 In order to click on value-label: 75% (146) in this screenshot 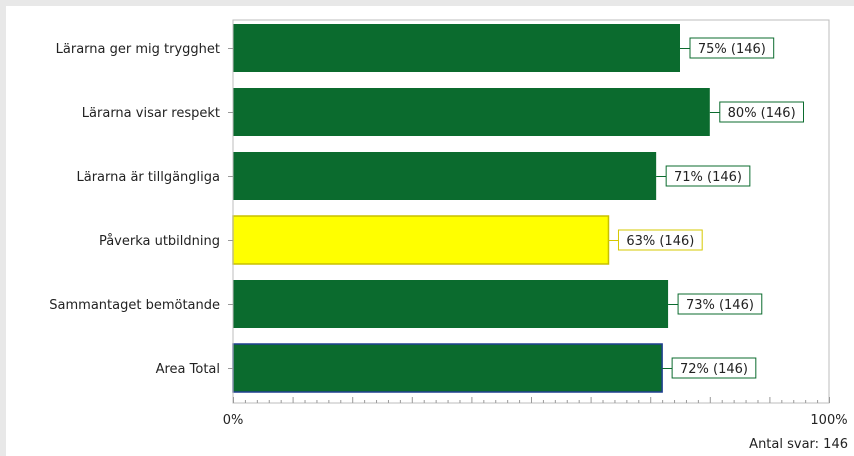, I will do `click(732, 49)`.